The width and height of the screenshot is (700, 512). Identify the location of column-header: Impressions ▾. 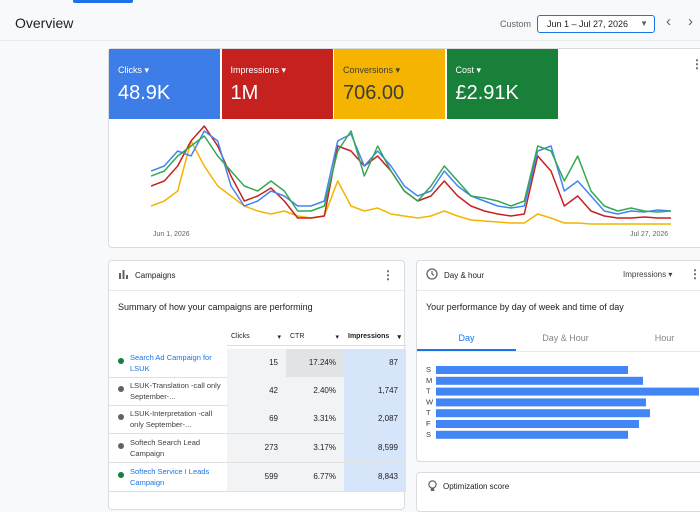
(375, 337).